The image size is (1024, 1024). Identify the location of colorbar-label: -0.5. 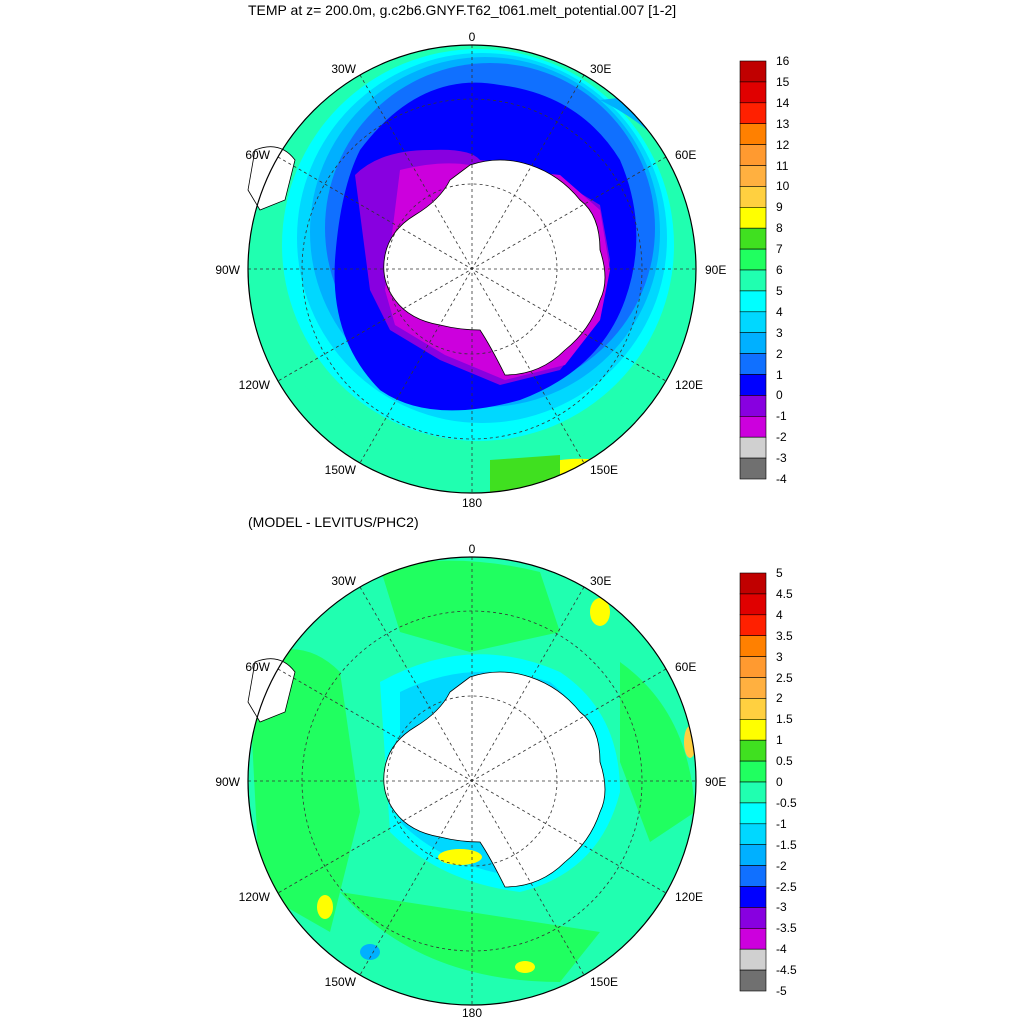
(786, 802).